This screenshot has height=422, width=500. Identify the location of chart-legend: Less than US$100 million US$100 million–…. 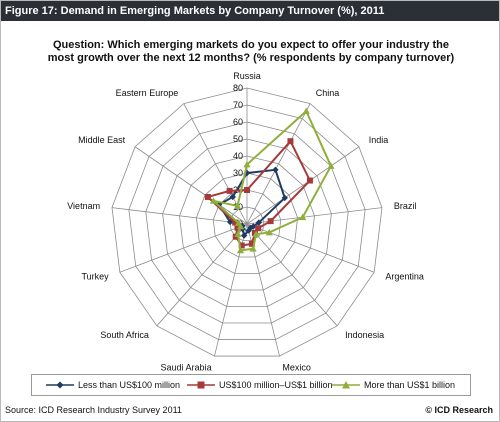
(251, 385).